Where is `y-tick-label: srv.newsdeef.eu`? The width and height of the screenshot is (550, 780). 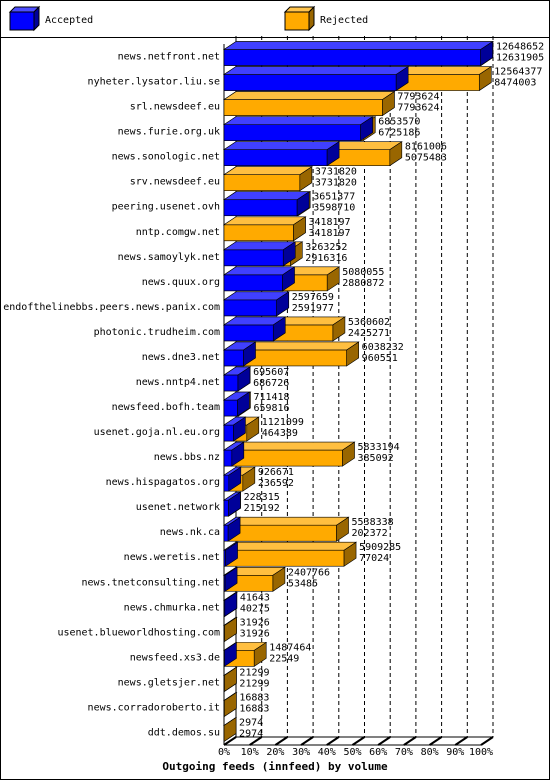
y-tick-label: srv.newsdeef.eu is located at coordinates (175, 182).